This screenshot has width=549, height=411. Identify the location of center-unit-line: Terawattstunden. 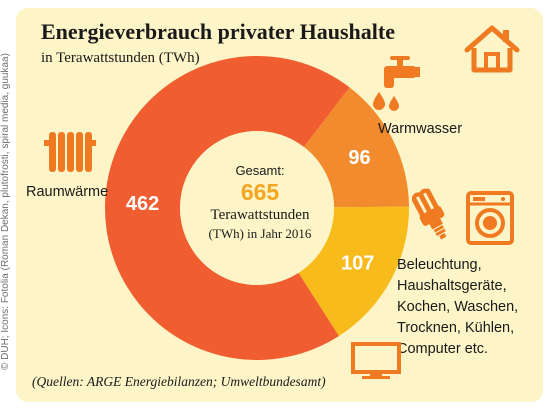
(260, 215).